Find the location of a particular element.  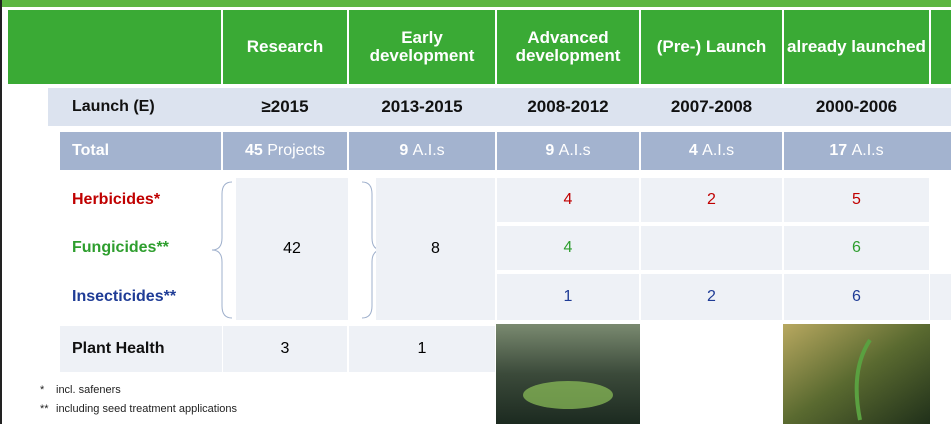

row-label: Fungicides** is located at coordinates (120, 247).